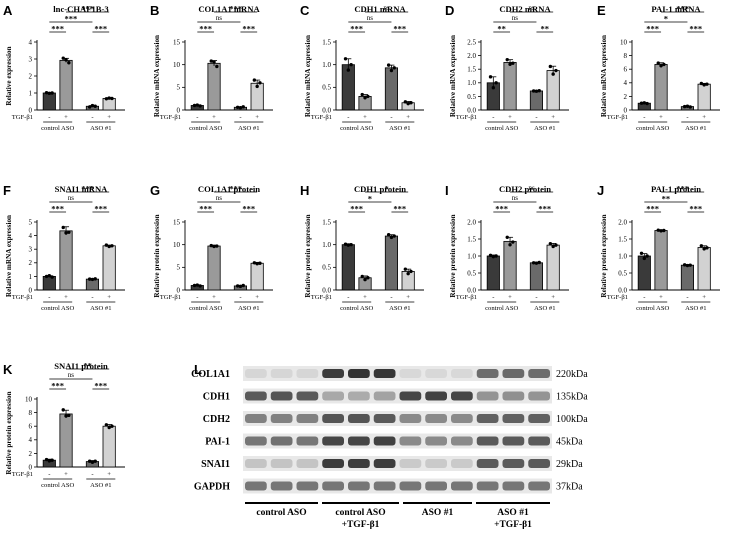 This screenshot has width=754, height=545. Describe the element at coordinates (9, 75) in the screenshot. I see `y-axis-label: Relative expression` at that location.